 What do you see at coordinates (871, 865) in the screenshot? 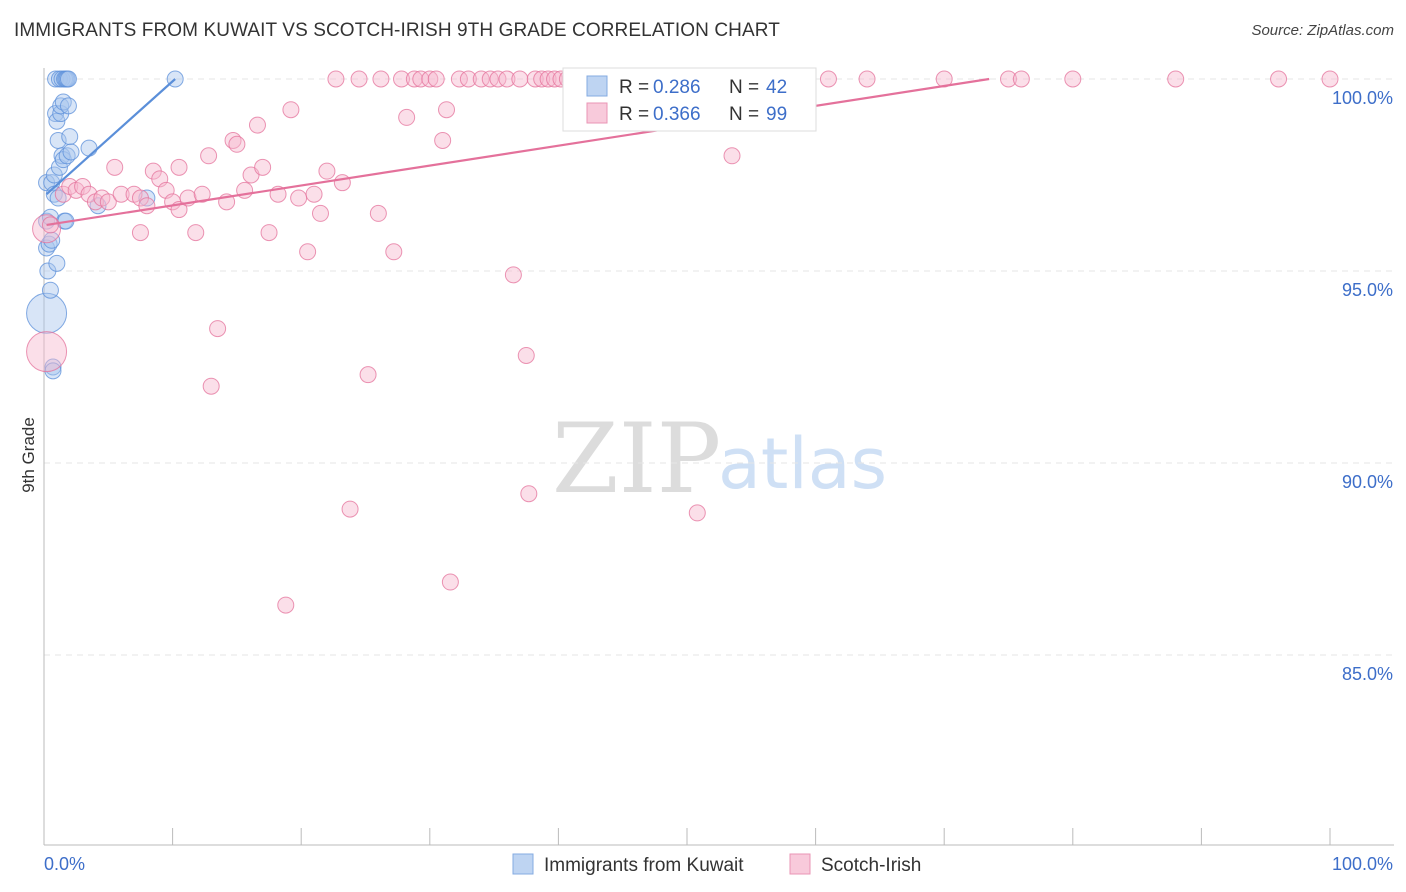
I see `series-legend-label-scotch-irish: Scotch-Irish` at bounding box center [871, 865].